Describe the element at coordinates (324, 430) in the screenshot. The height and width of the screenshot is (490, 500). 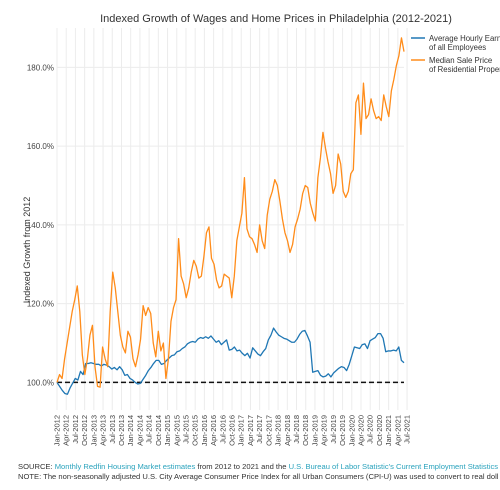
I see `x-tick-label: Apr-2019` at that location.